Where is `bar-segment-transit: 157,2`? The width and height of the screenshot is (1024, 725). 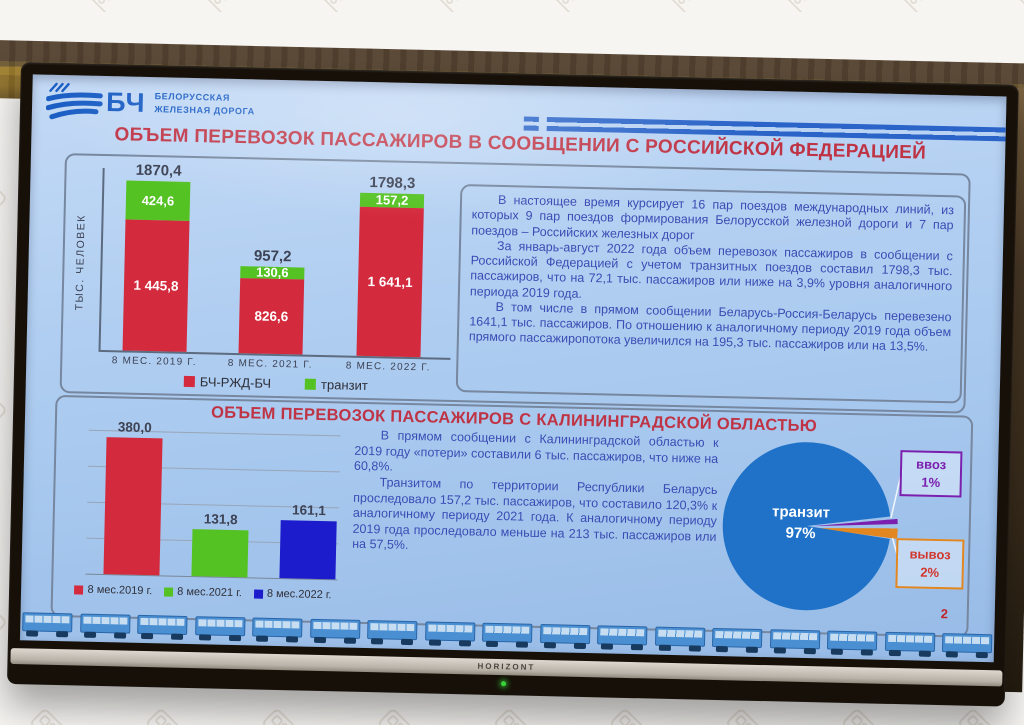
bar-segment-transit: 157,2 is located at coordinates (392, 200).